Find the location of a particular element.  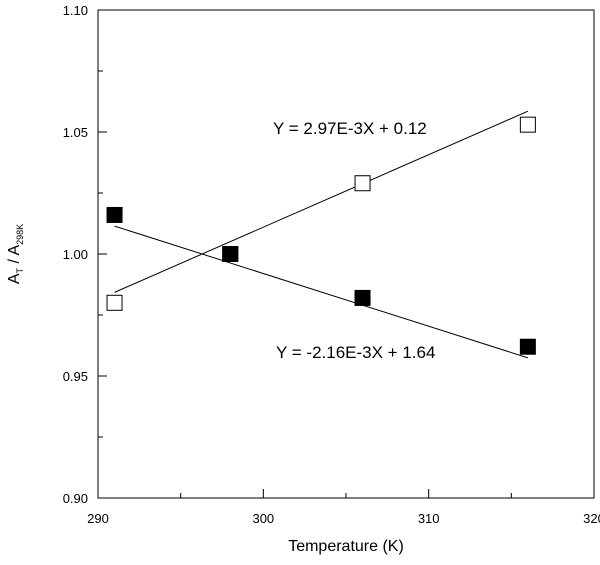

x-tick-label: 290 is located at coordinates (98, 518).